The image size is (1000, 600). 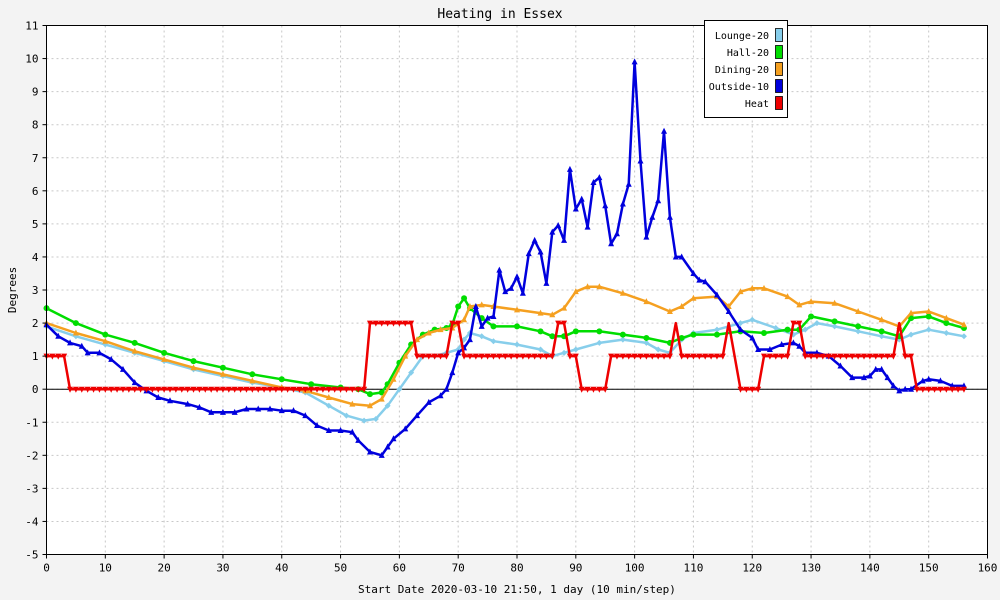 I want to click on legend-box, so click(x=746, y=69).